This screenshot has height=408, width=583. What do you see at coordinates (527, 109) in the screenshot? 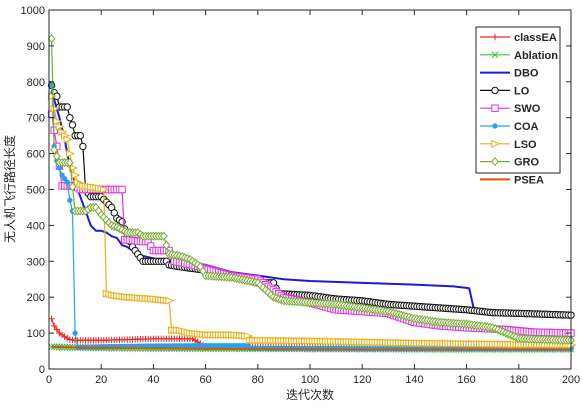
I see `legend-label: SWO` at bounding box center [527, 109].